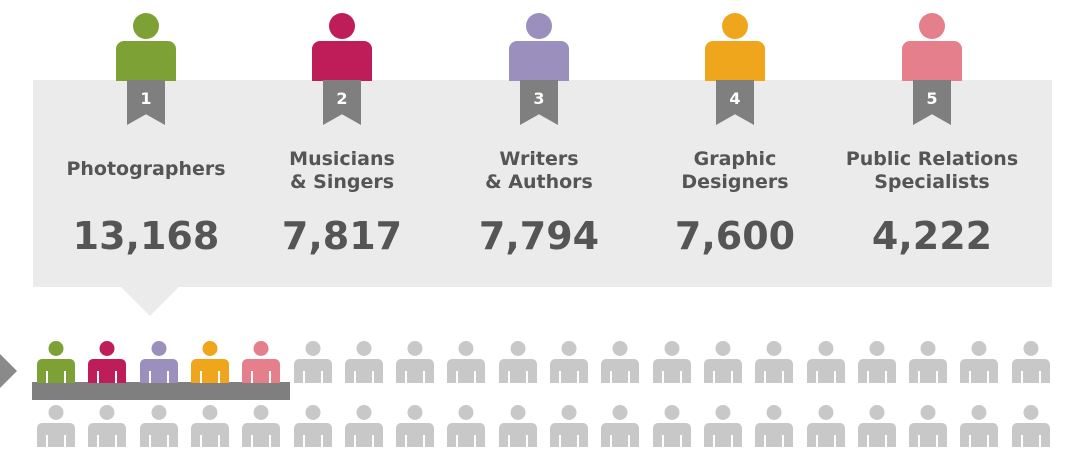 The image size is (1065, 453). I want to click on occupation-count: 7,600, so click(735, 236).